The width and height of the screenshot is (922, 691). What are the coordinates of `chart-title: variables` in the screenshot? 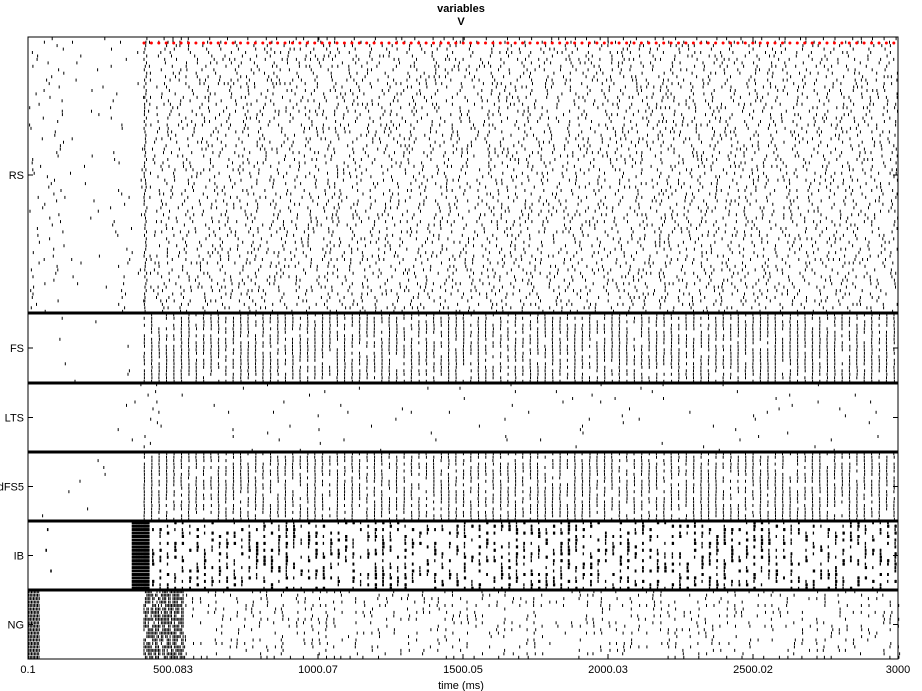 It's located at (461, 9).